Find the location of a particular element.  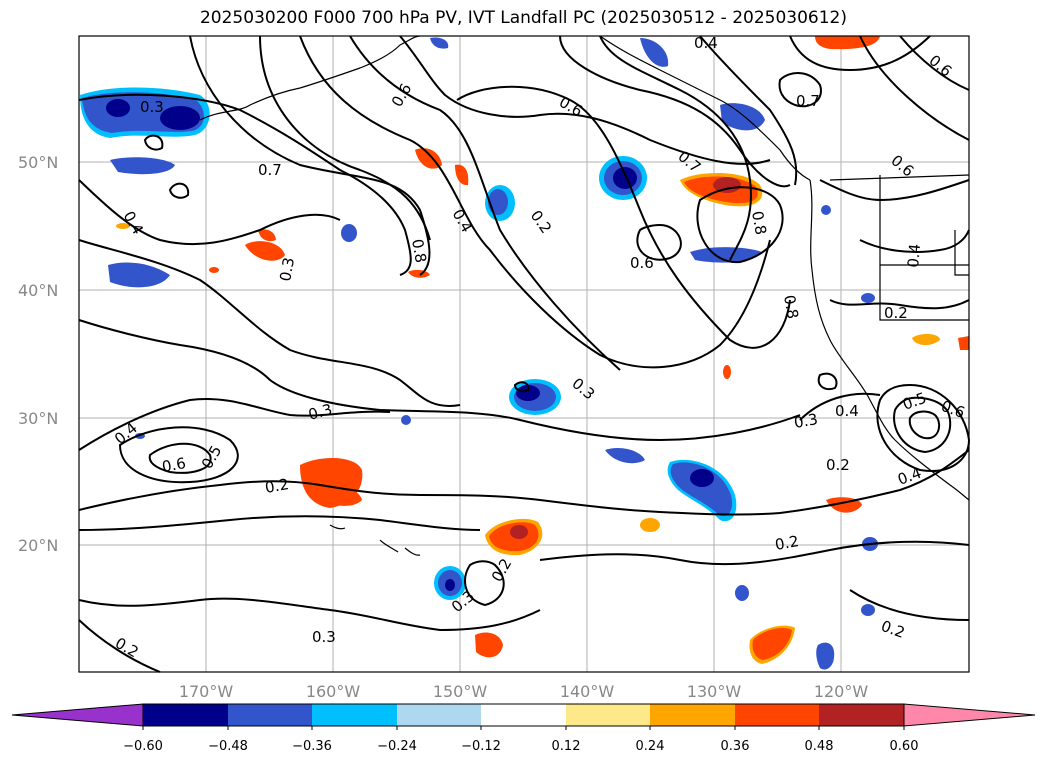

colorbar-tick-label: −0.60 is located at coordinates (143, 746).